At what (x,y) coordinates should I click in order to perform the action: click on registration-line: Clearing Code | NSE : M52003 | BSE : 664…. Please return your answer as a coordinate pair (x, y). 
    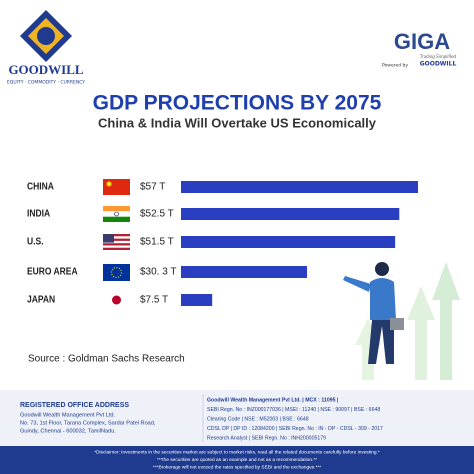
    Looking at the image, I should click on (258, 419).